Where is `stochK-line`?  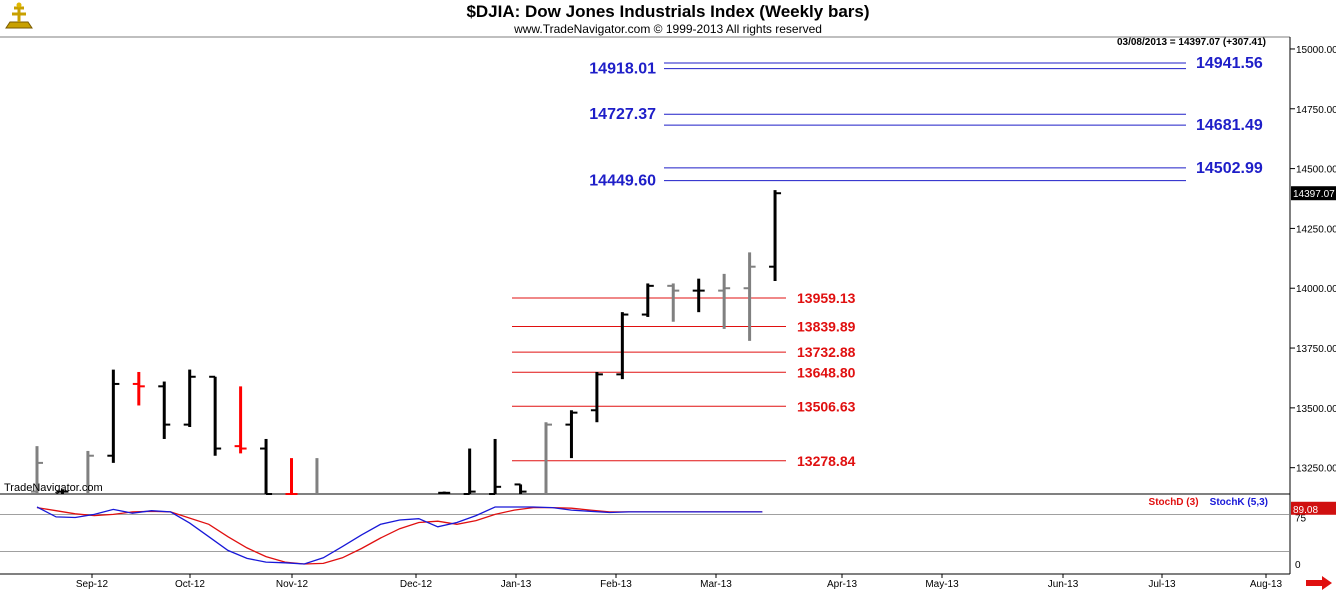
stochK-line is located at coordinates (399, 535).